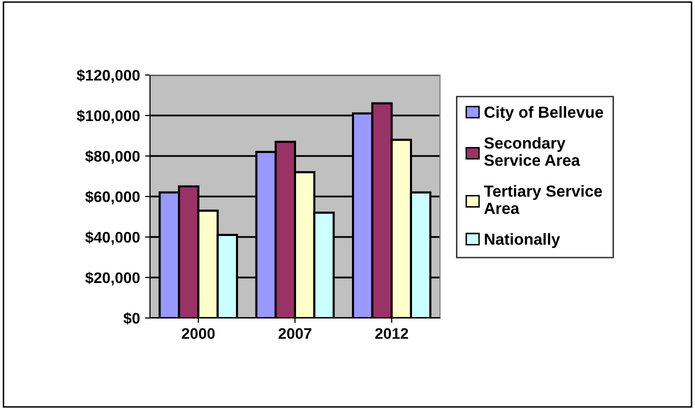  Describe the element at coordinates (112, 238) in the screenshot. I see `y-tick-label: $40,000` at that location.